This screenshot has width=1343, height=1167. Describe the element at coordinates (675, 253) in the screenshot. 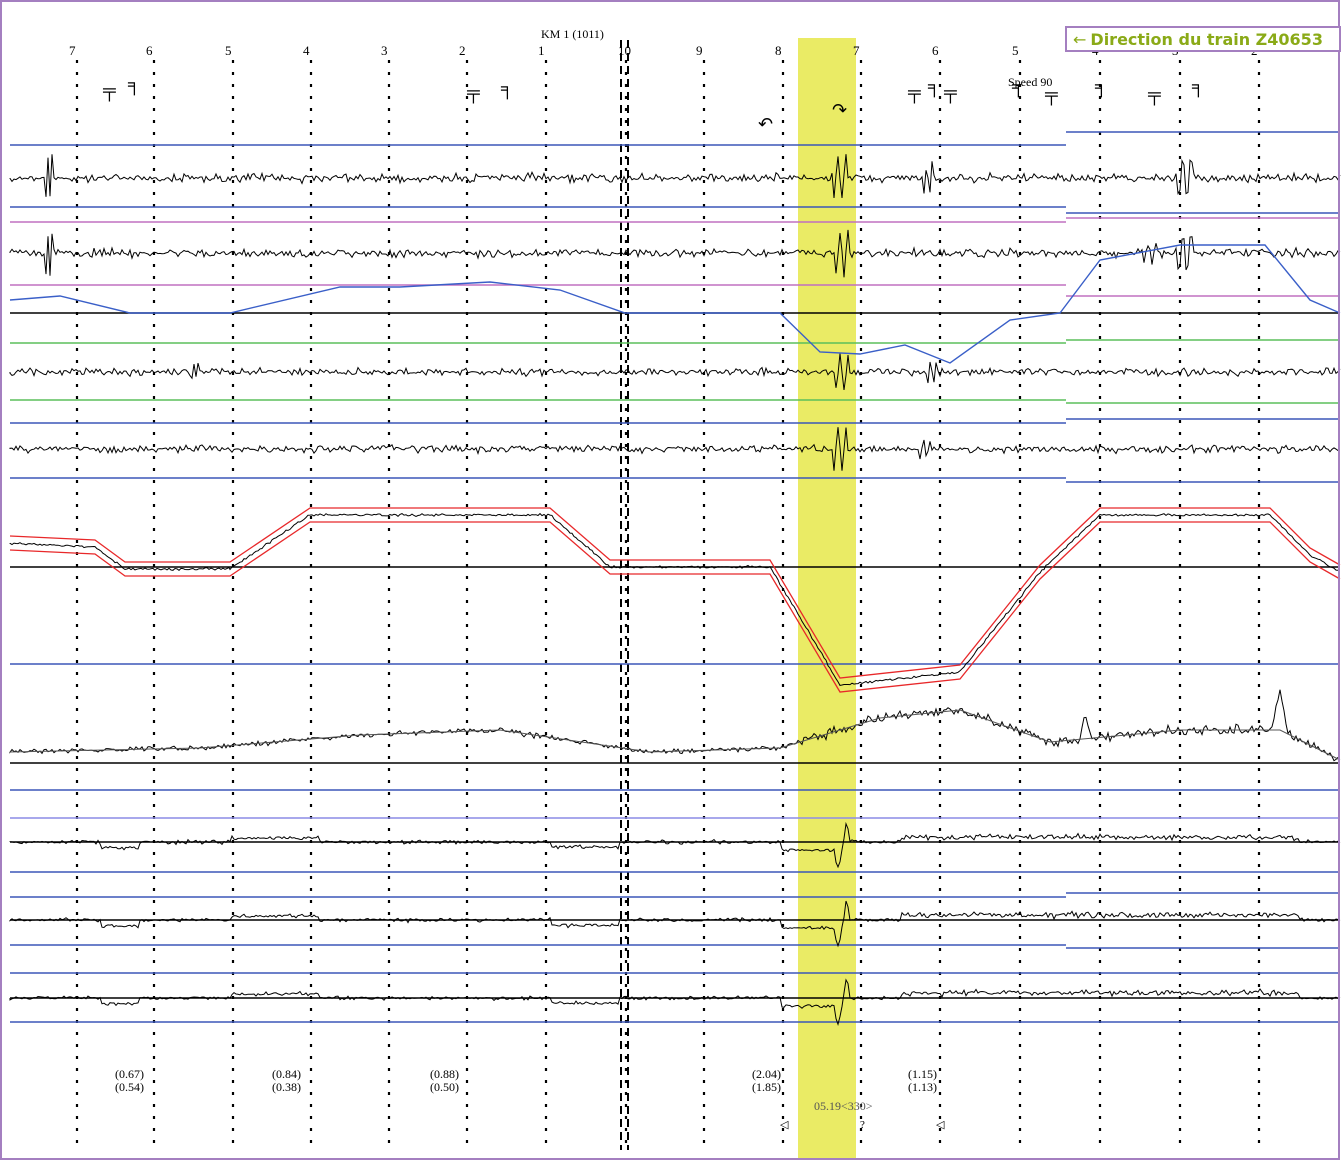

I see `vertical-right-trace` at that location.